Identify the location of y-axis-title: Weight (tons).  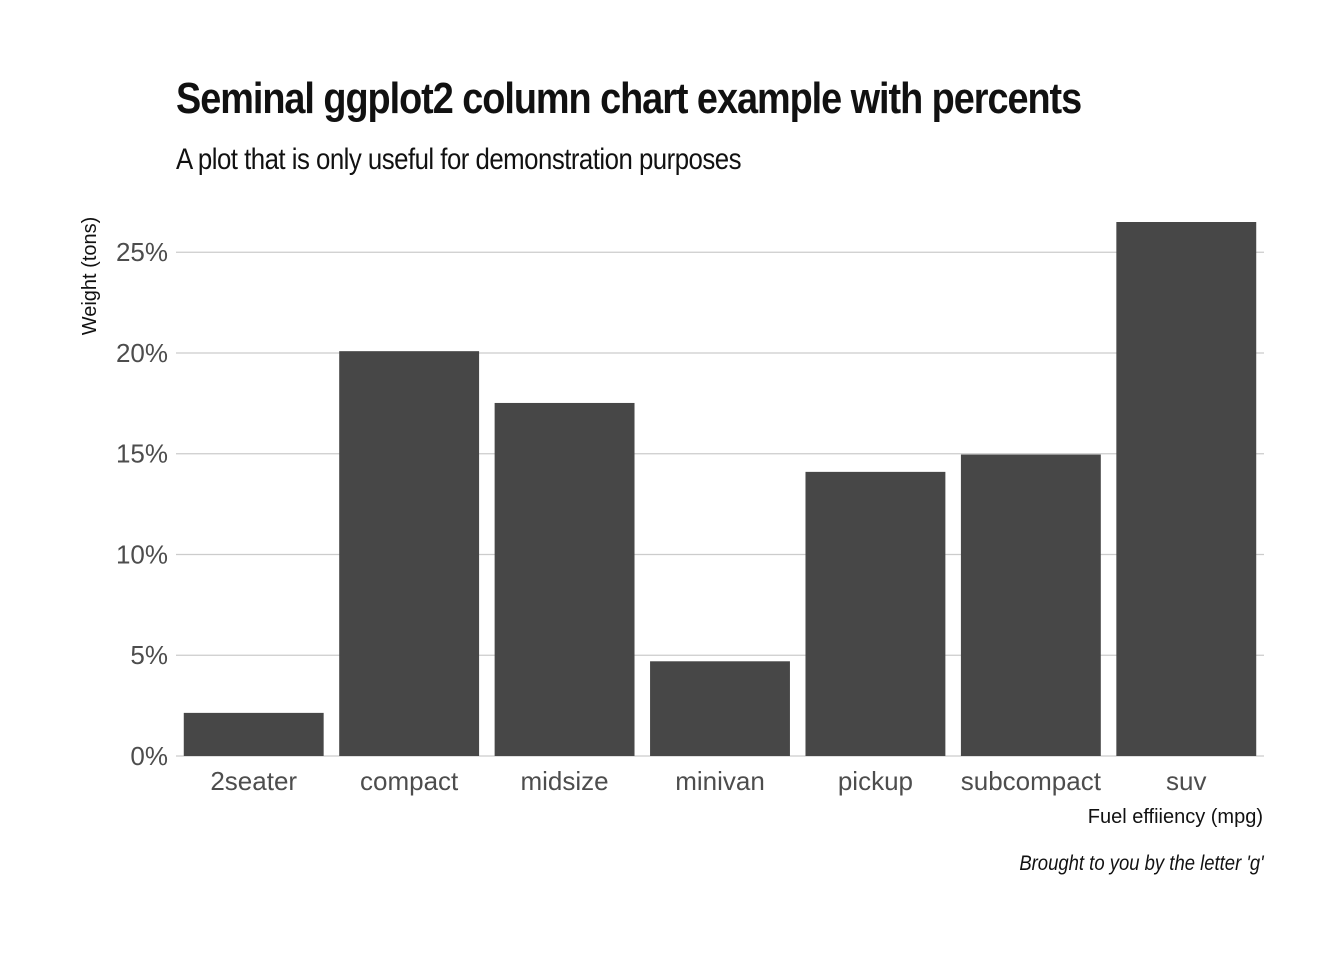
(90, 276).